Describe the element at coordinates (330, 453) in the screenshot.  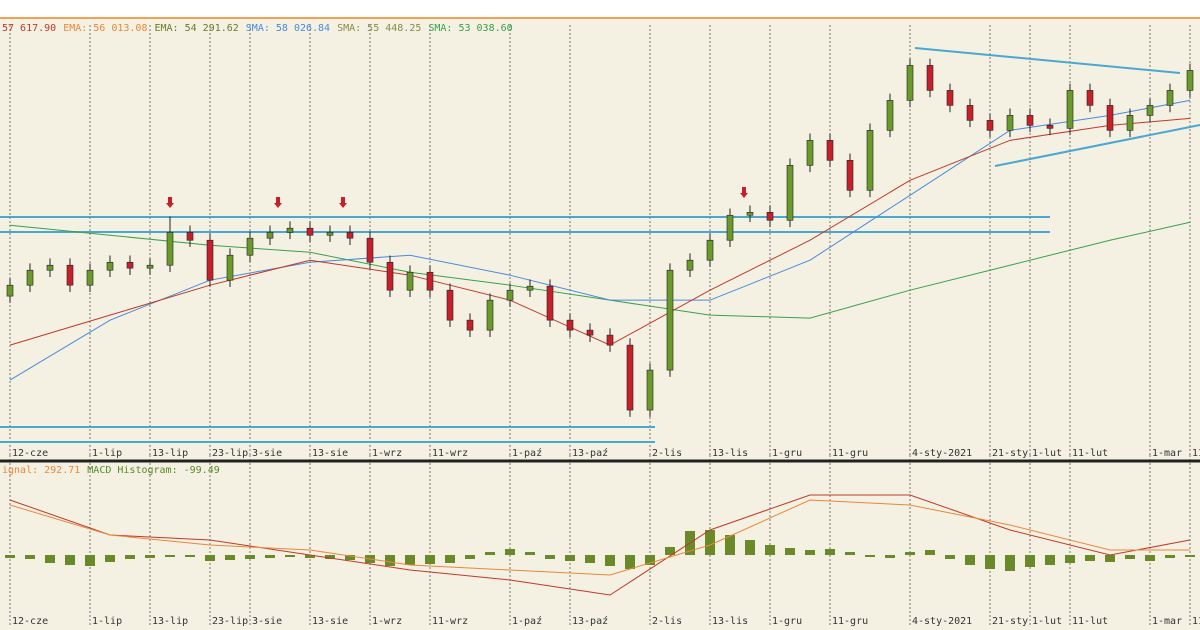
I see `x-tick-label: 13-sie` at that location.